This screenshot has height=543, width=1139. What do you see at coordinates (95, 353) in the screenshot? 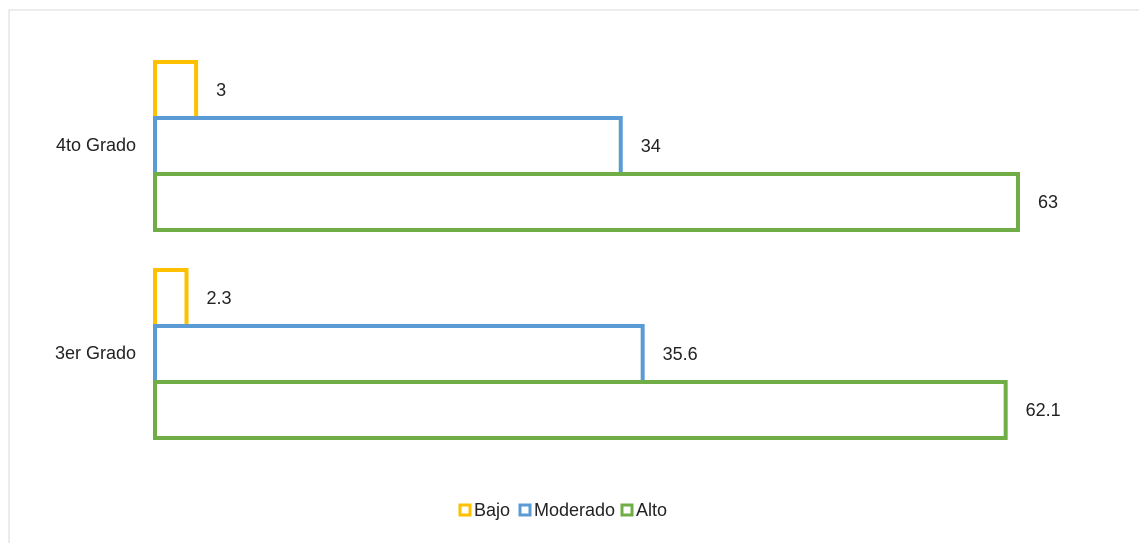
I see `category-label: 3er Grado` at bounding box center [95, 353].